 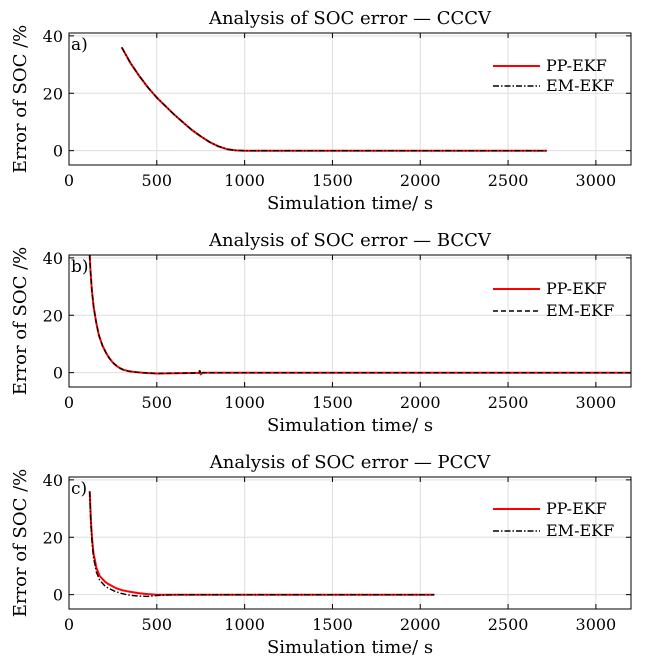 What do you see at coordinates (80, 267) in the screenshot?
I see `panel-label: b)` at bounding box center [80, 267].